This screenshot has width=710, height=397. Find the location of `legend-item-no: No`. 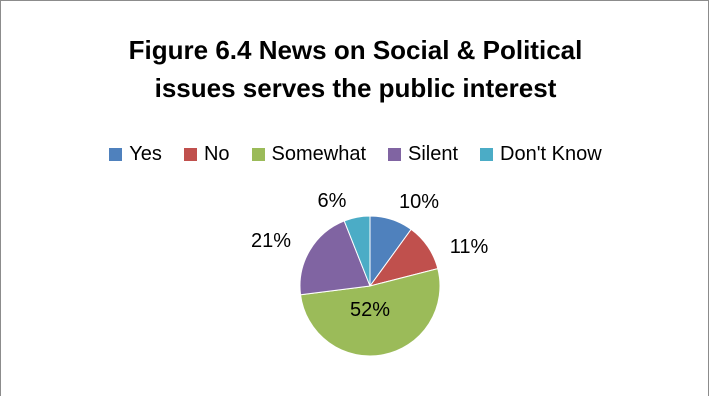

legend-item-no: No is located at coordinates (206, 154).